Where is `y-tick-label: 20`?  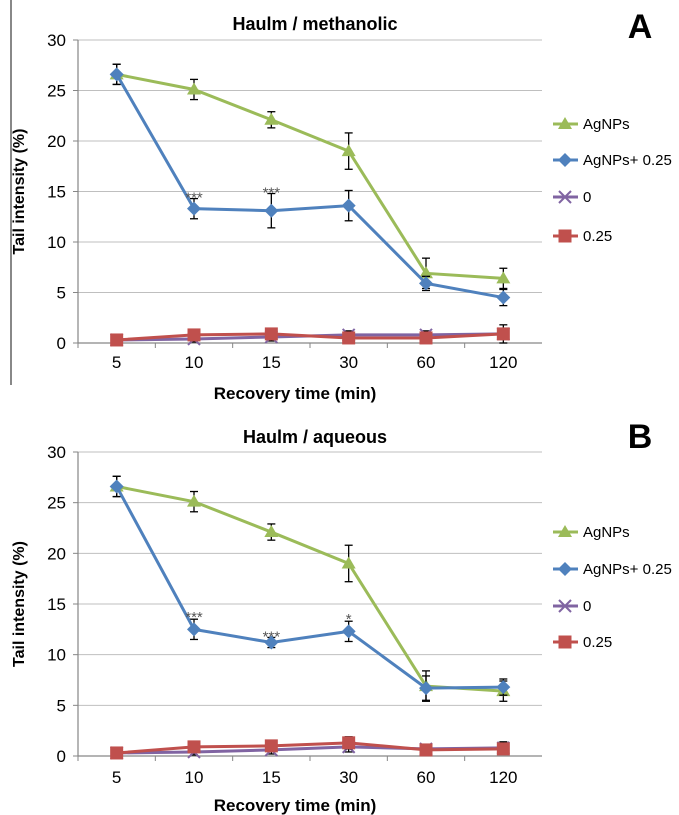
y-tick-label: 20 is located at coordinates (56, 553).